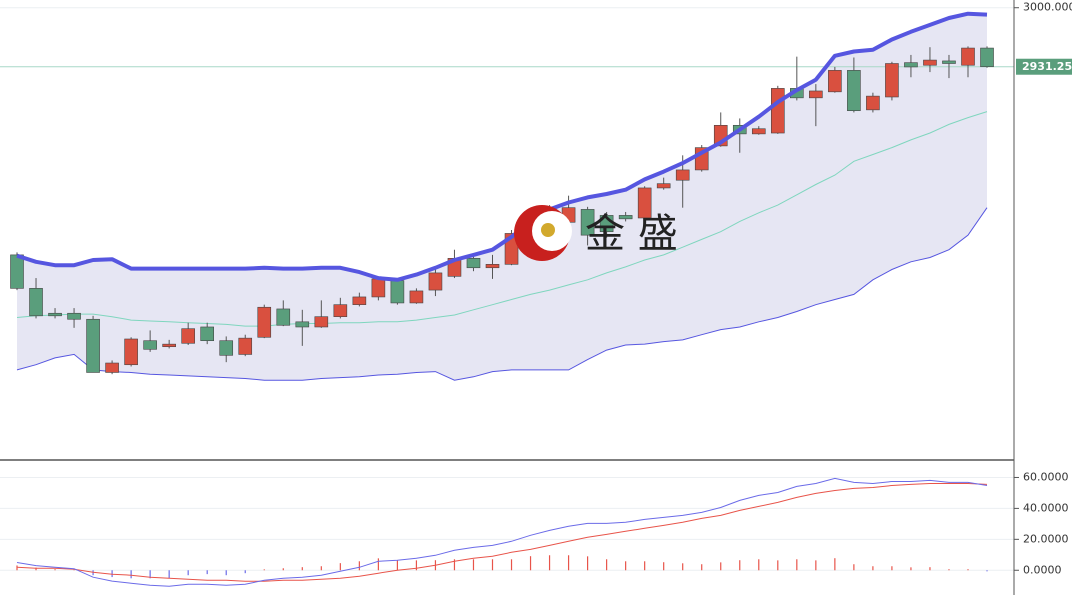  Describe the element at coordinates (1042, 569) in the screenshot. I see `y-tick-label: 0.0000` at that location.